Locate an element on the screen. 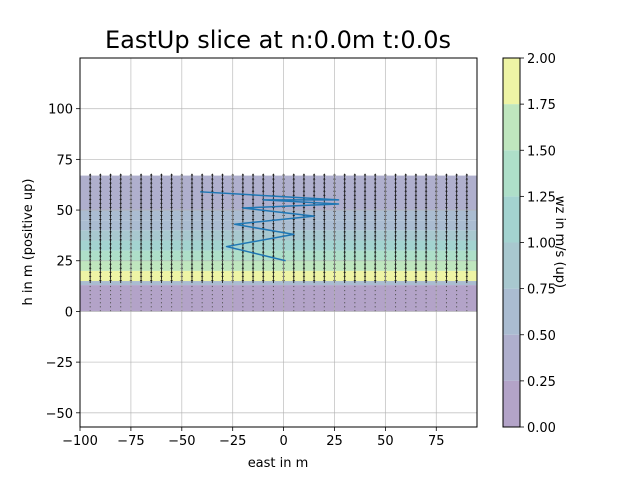 The height and width of the screenshot is (480, 640). colorbar-tick-label: 1.50 is located at coordinates (541, 151).